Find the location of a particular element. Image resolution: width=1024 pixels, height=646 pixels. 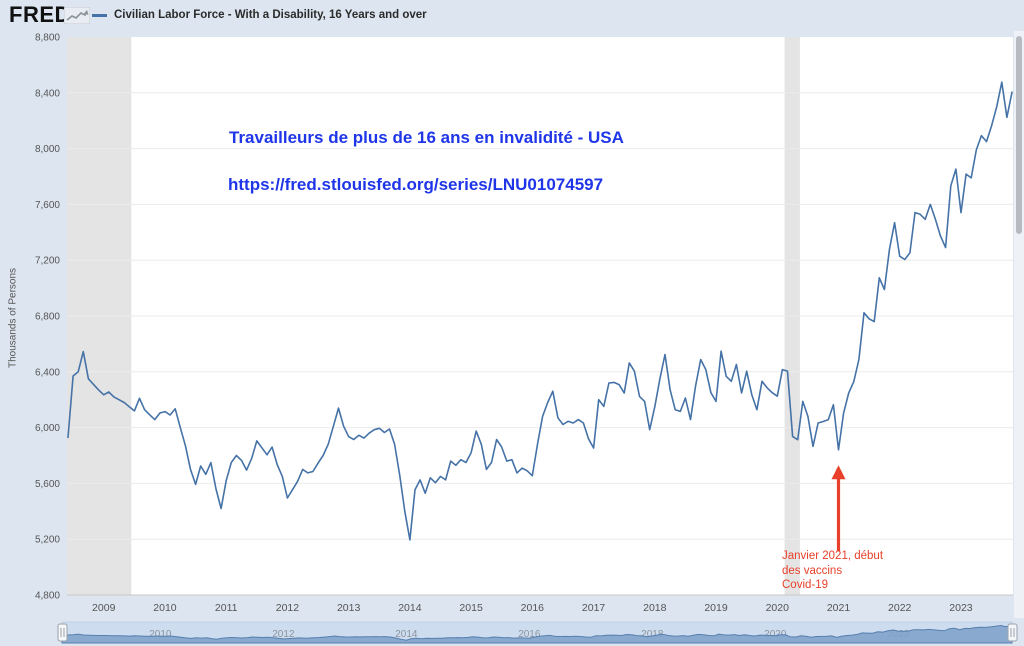

y-tick-label: 5,600 is located at coordinates (47, 484).